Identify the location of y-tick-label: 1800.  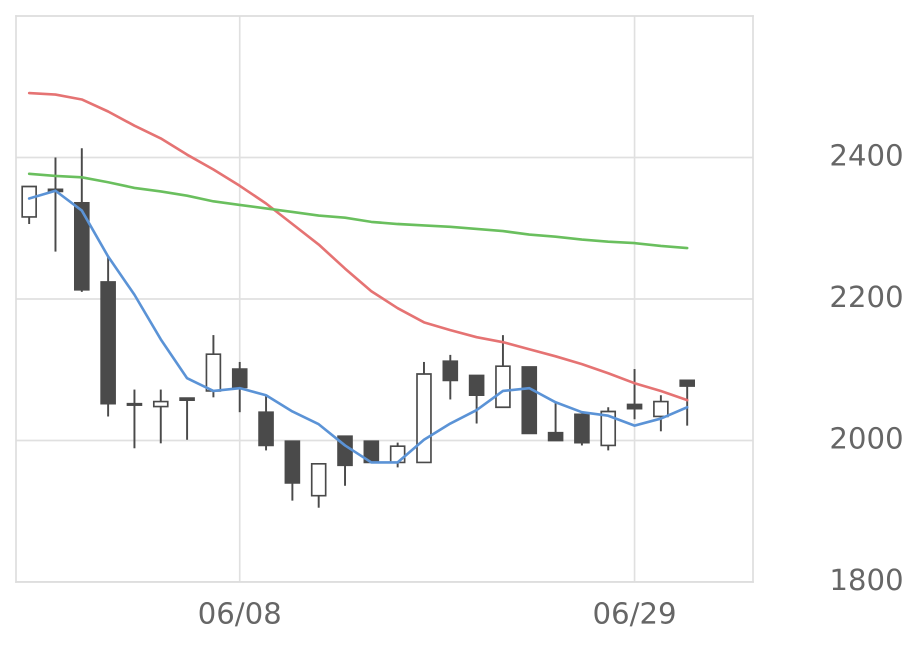
(867, 579).